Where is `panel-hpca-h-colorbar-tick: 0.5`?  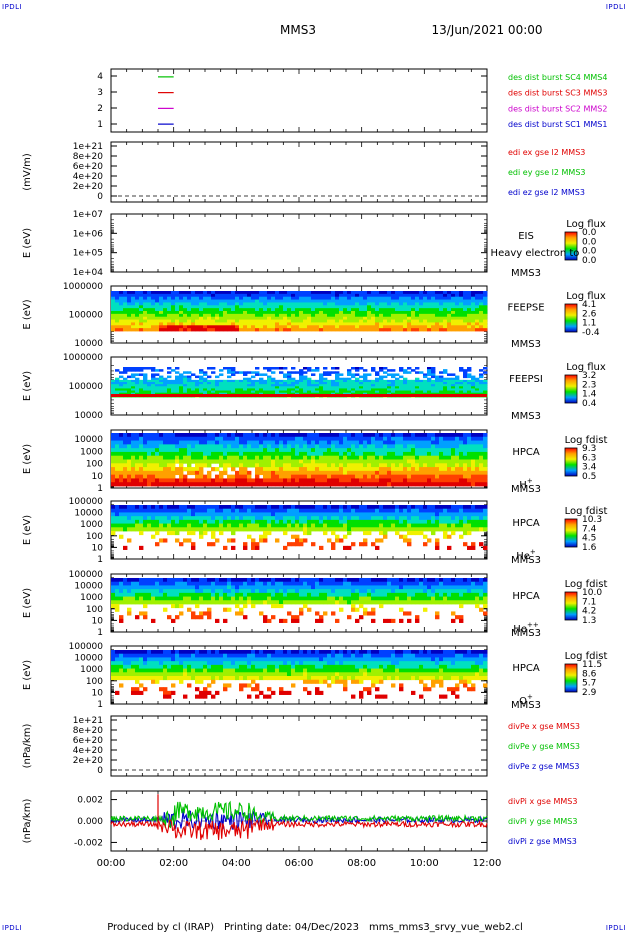
panel-hpca-h-colorbar-tick: 0.5 is located at coordinates (589, 477).